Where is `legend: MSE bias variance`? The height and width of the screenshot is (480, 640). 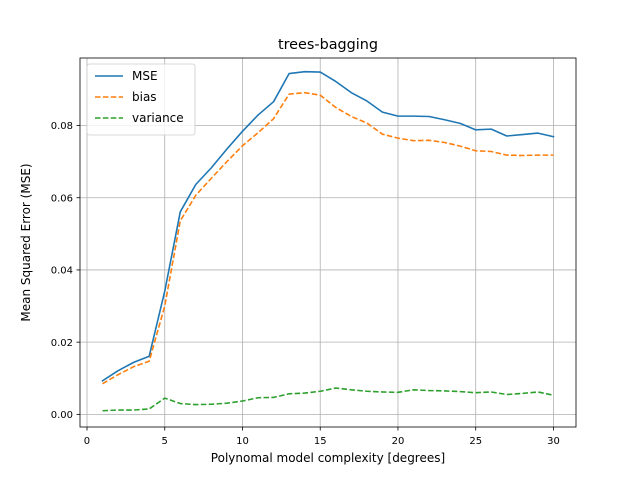 legend: MSE bias variance is located at coordinates (141, 99).